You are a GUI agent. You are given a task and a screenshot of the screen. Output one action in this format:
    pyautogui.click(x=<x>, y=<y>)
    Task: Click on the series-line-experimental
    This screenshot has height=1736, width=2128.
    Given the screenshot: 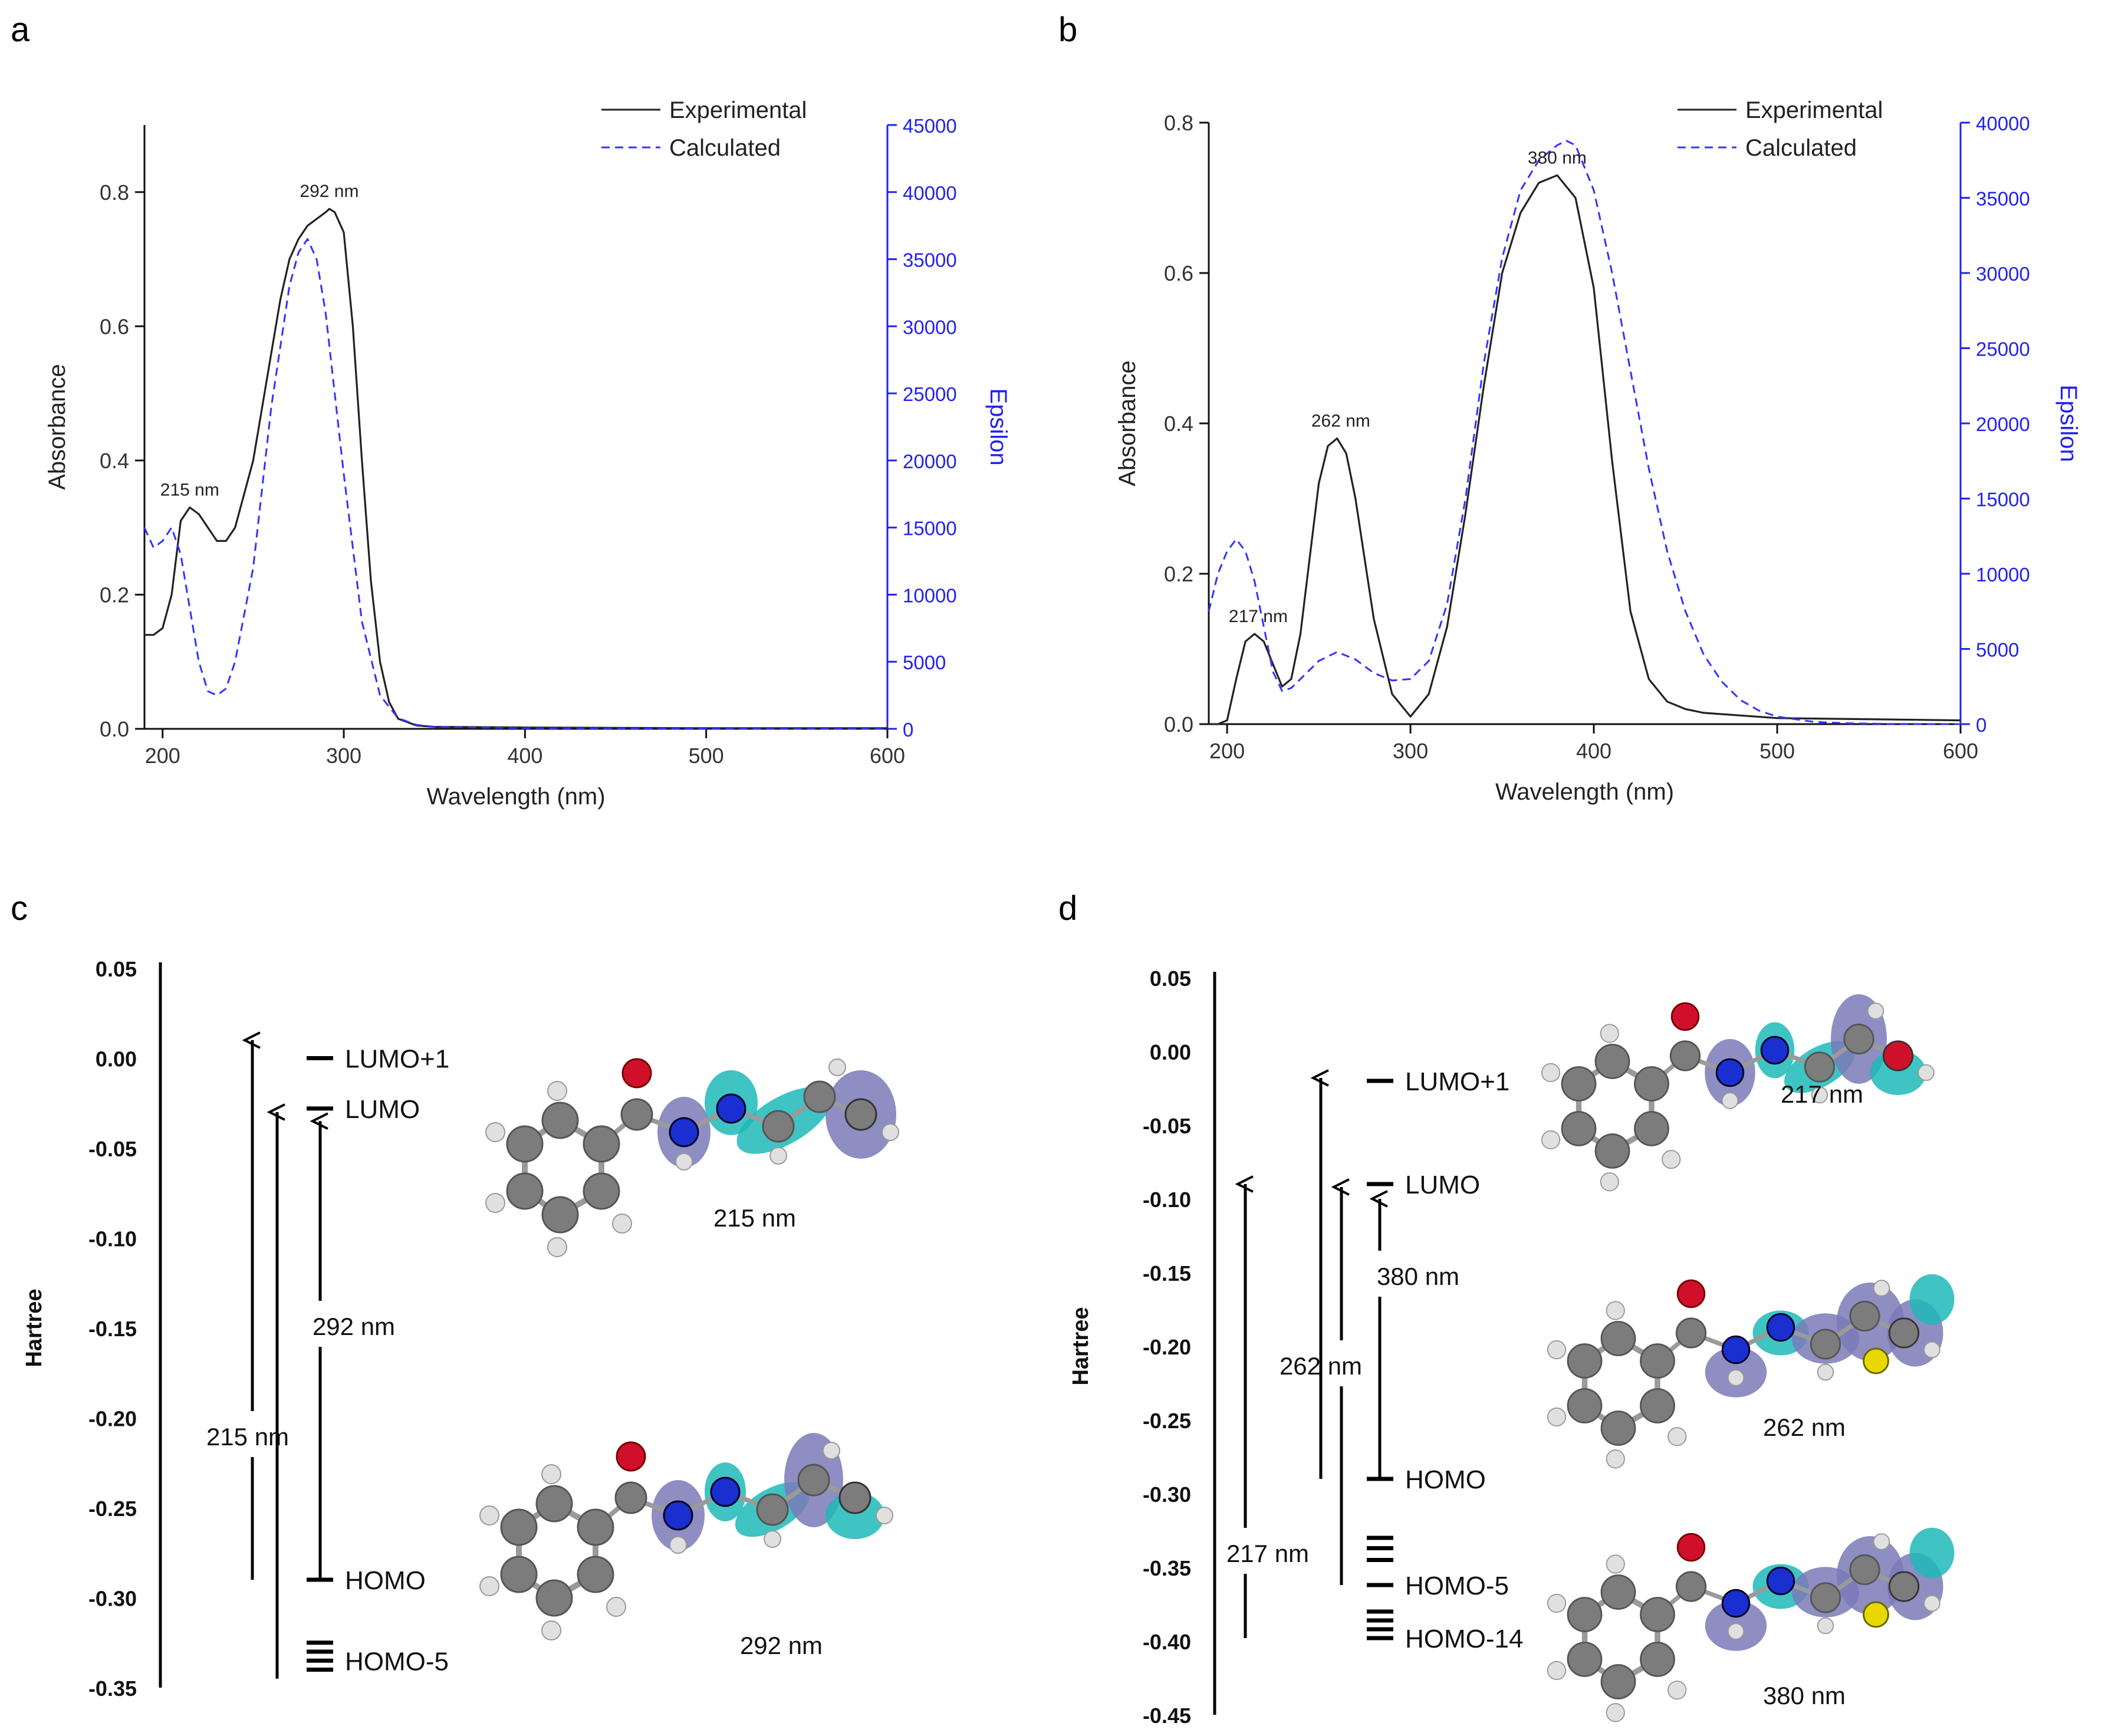 What is the action you would take?
    pyautogui.click(x=515, y=469)
    